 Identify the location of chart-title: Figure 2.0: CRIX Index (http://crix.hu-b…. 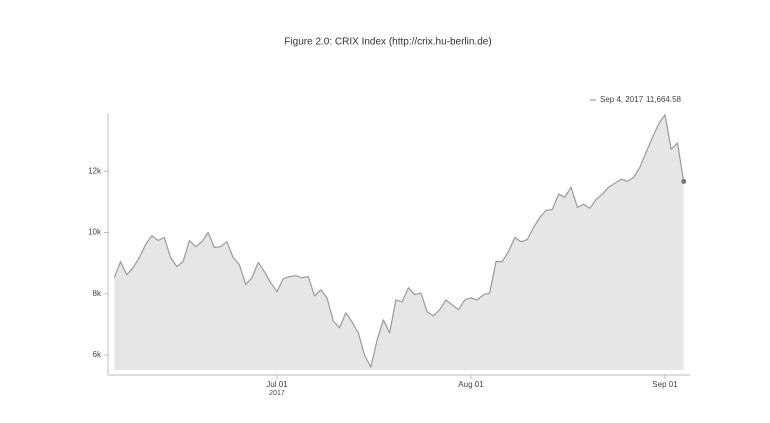
(387, 42).